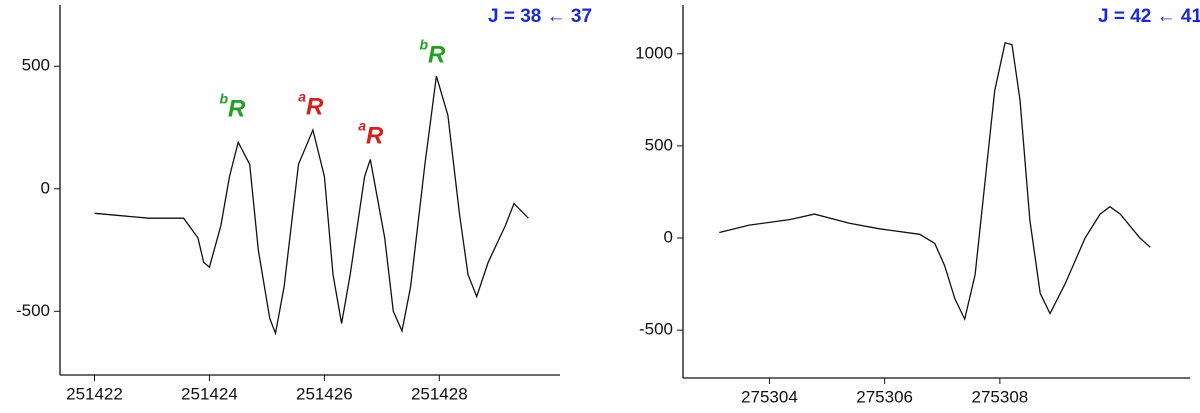  Describe the element at coordinates (1000, 396) in the screenshot. I see `x-tick-label: 275308` at that location.